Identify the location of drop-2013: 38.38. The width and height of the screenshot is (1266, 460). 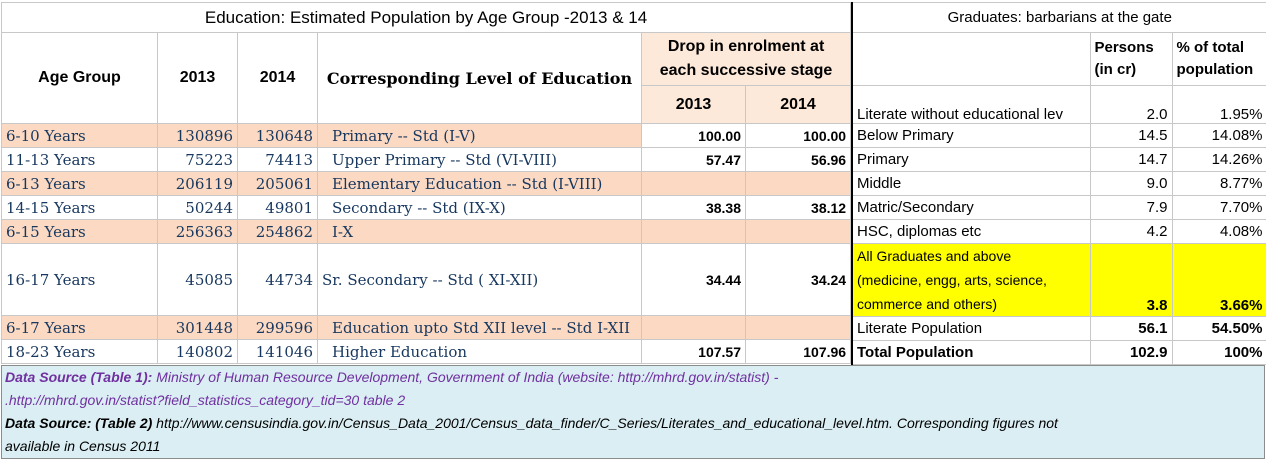
(693, 207).